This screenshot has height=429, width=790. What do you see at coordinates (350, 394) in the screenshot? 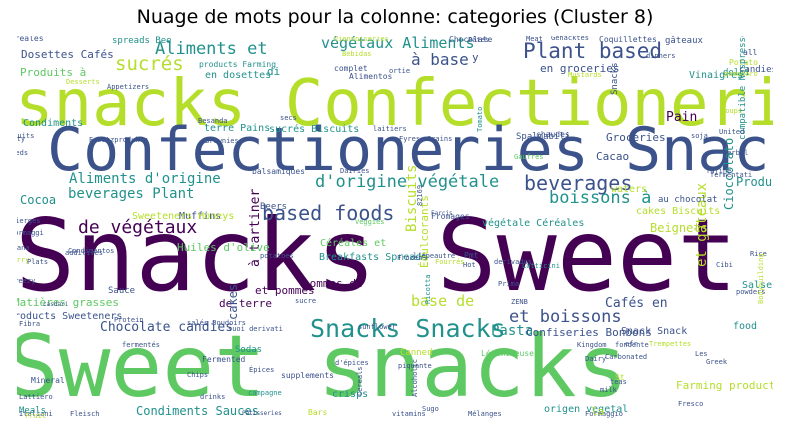
I see `cloud-word: crisps` at bounding box center [350, 394].